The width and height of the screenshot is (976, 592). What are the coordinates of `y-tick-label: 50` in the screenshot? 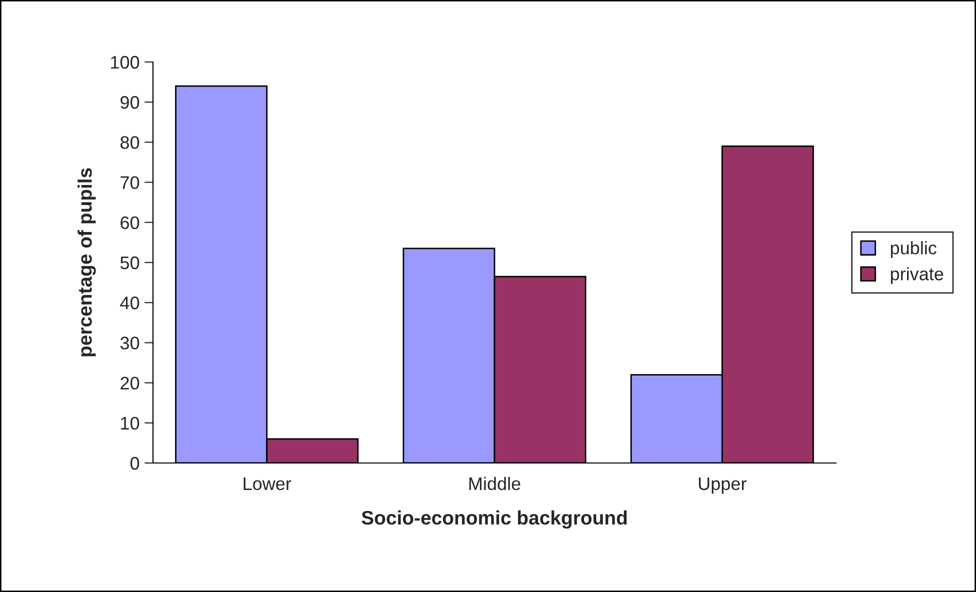 It's located at (130, 263).